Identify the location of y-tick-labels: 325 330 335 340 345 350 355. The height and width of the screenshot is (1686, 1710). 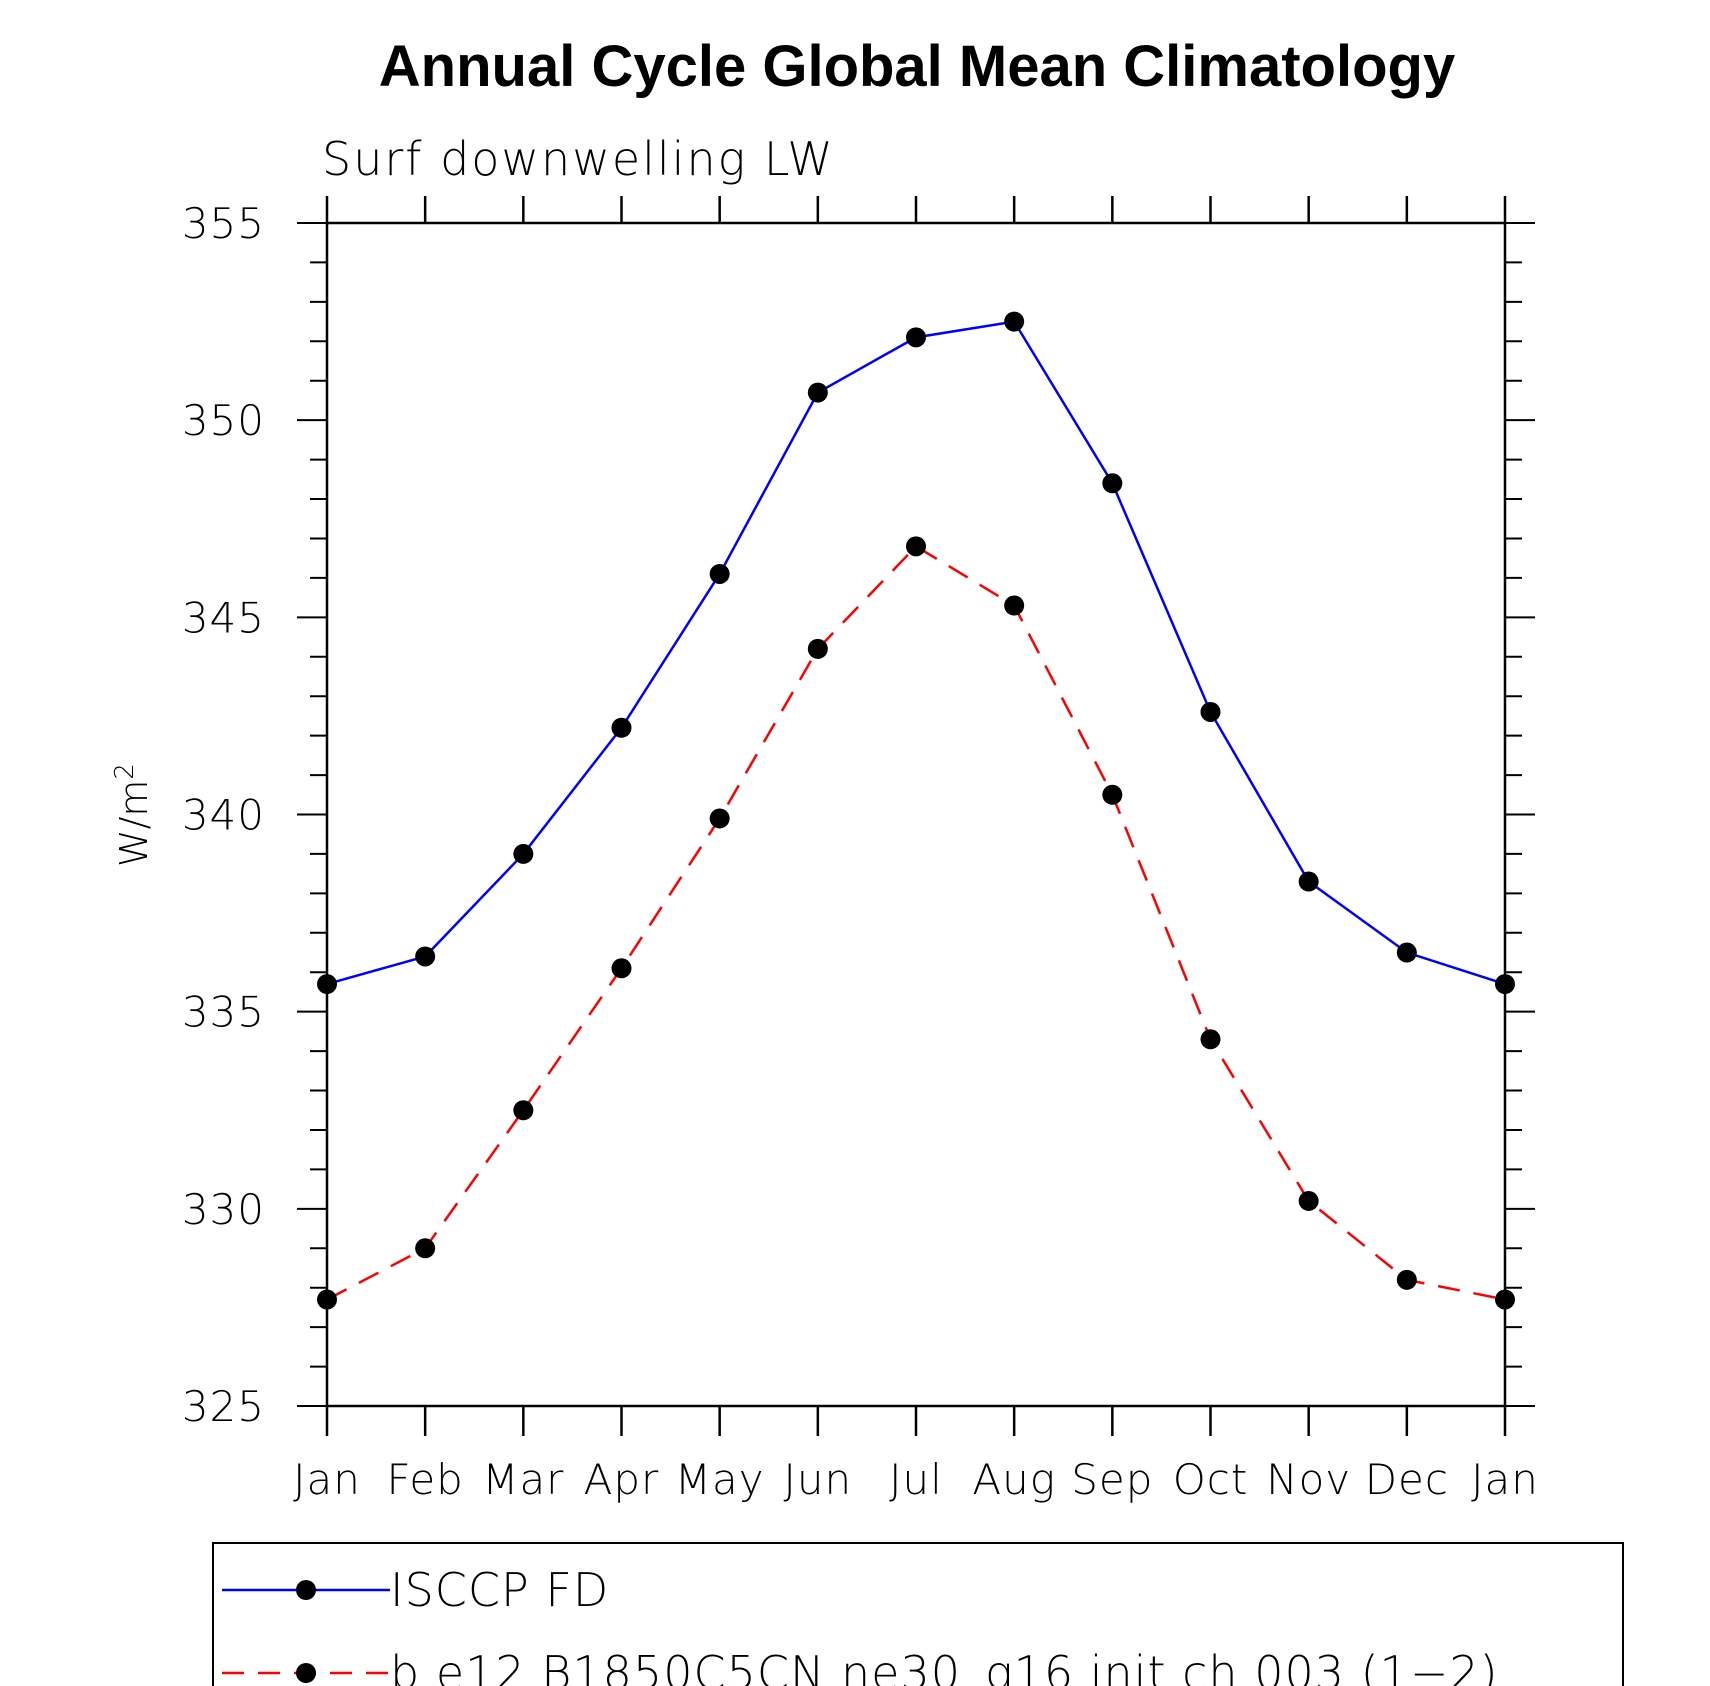
(223, 815).